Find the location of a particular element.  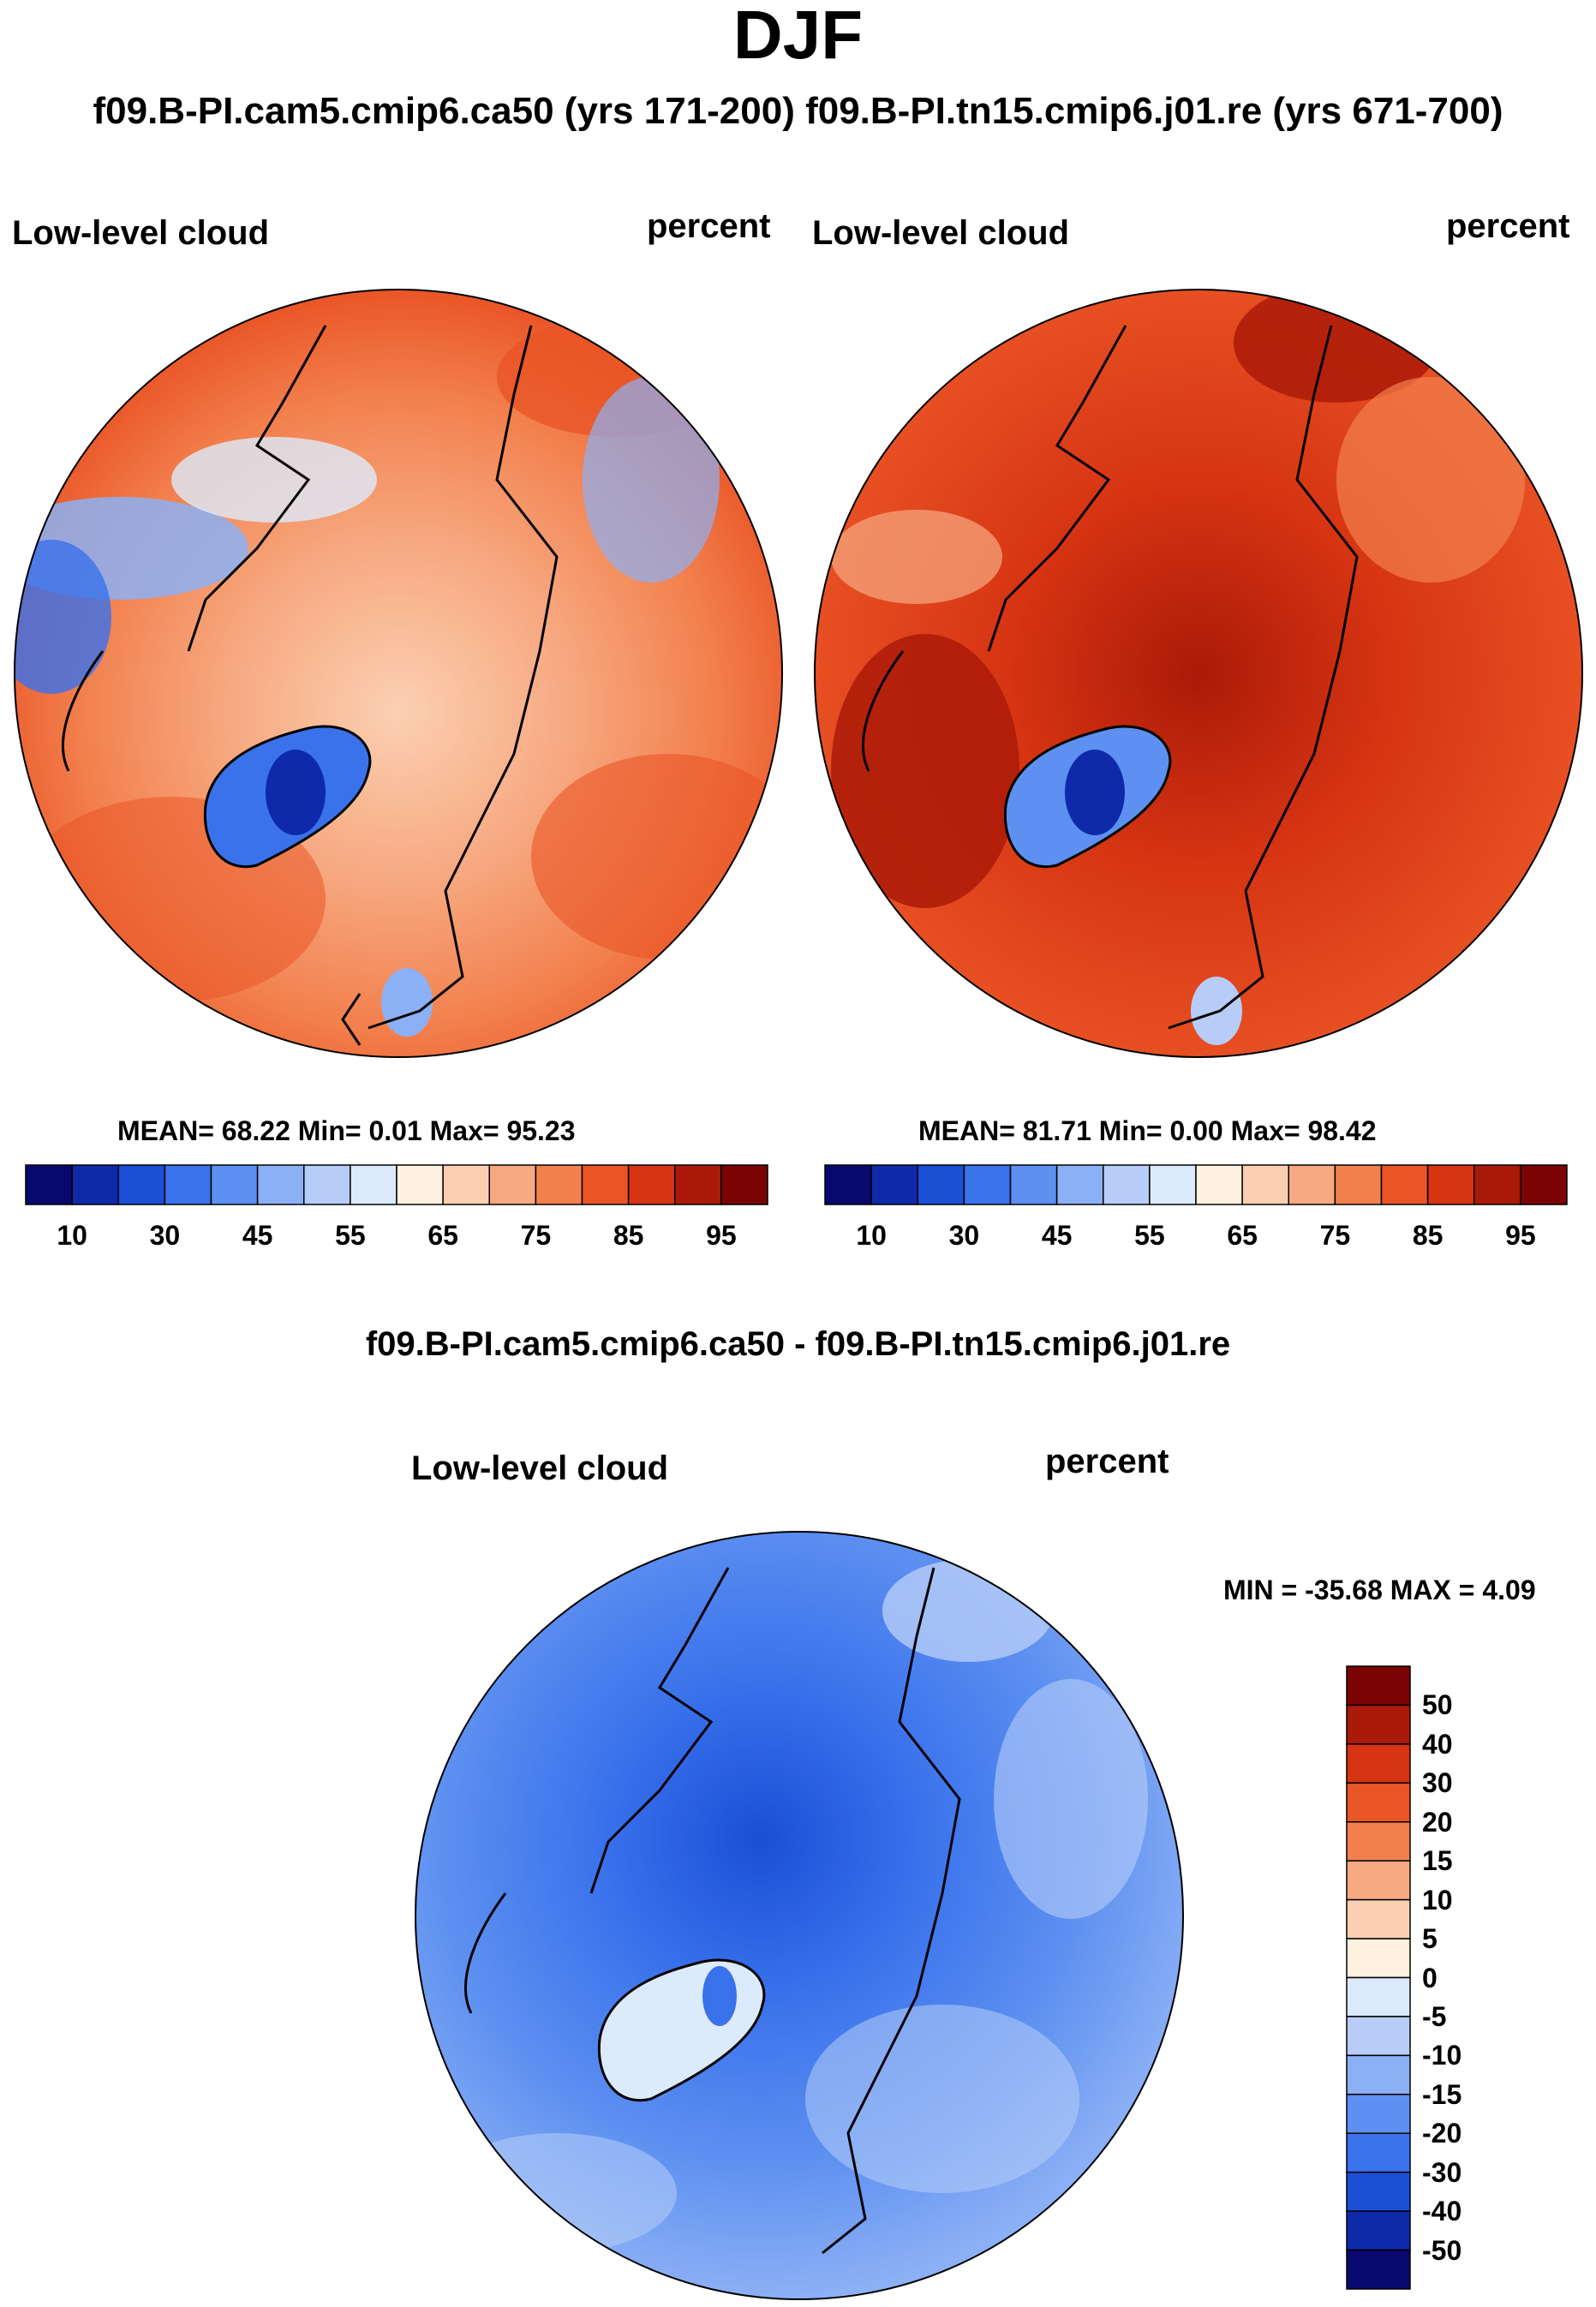

colorbar-difference is located at coordinates (1379, 1977).